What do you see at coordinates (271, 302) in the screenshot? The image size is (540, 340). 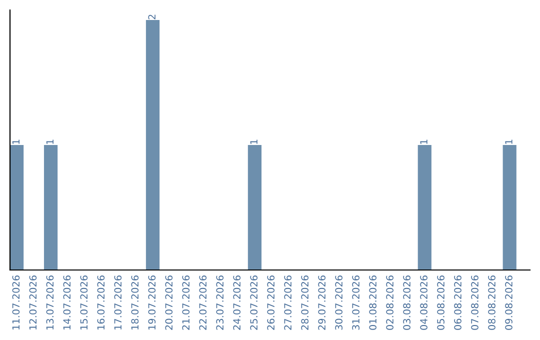 I see `x-tick-label: 26.07.2026` at bounding box center [271, 302].